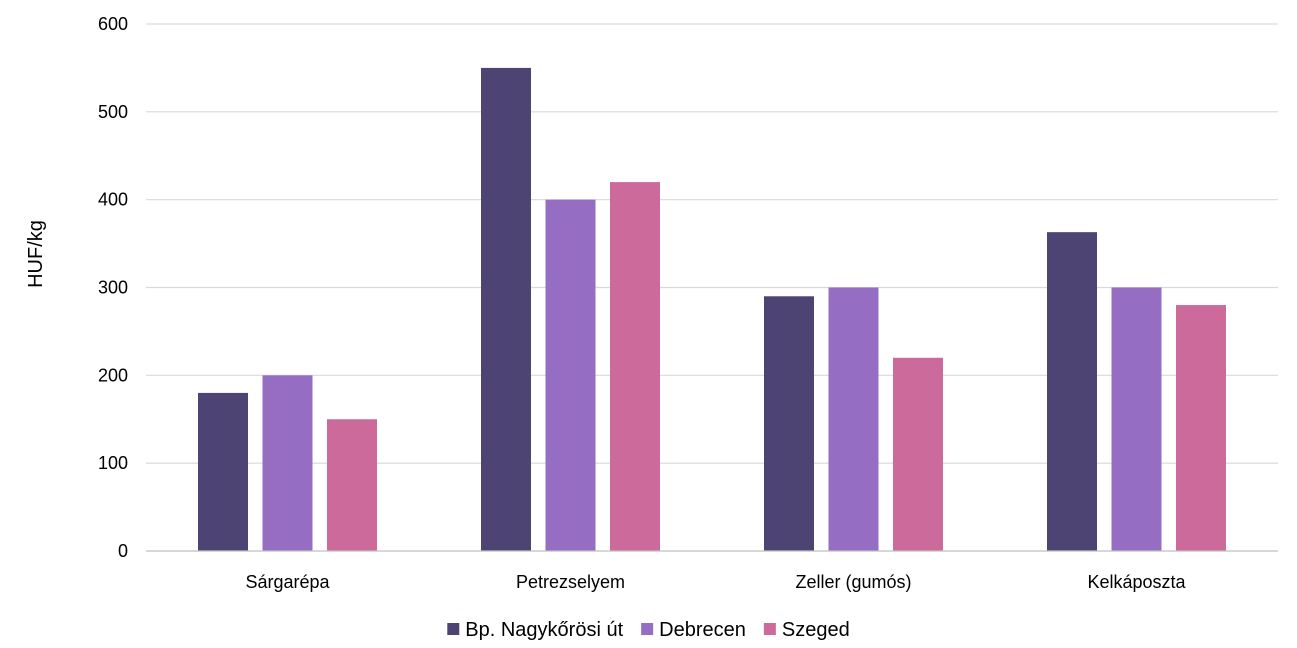 The width and height of the screenshot is (1297, 648). I want to click on x-tick-label: Zeller (gumós), so click(853, 582).